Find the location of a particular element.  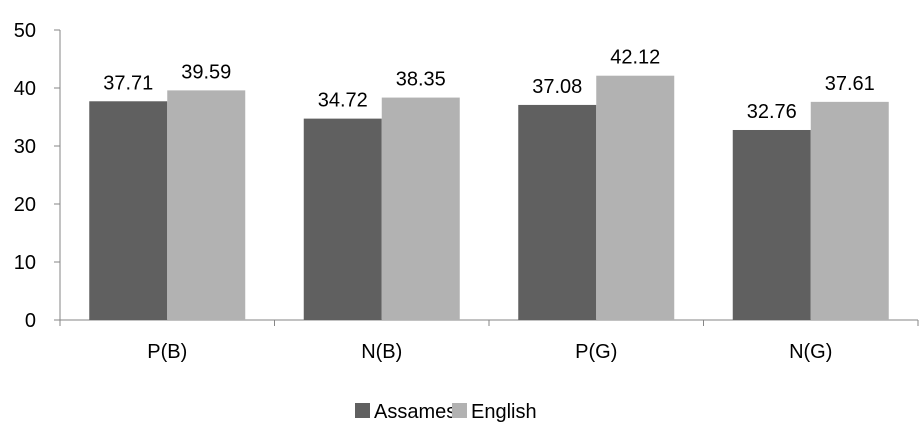

y-tick-label: 0 is located at coordinates (30, 321).